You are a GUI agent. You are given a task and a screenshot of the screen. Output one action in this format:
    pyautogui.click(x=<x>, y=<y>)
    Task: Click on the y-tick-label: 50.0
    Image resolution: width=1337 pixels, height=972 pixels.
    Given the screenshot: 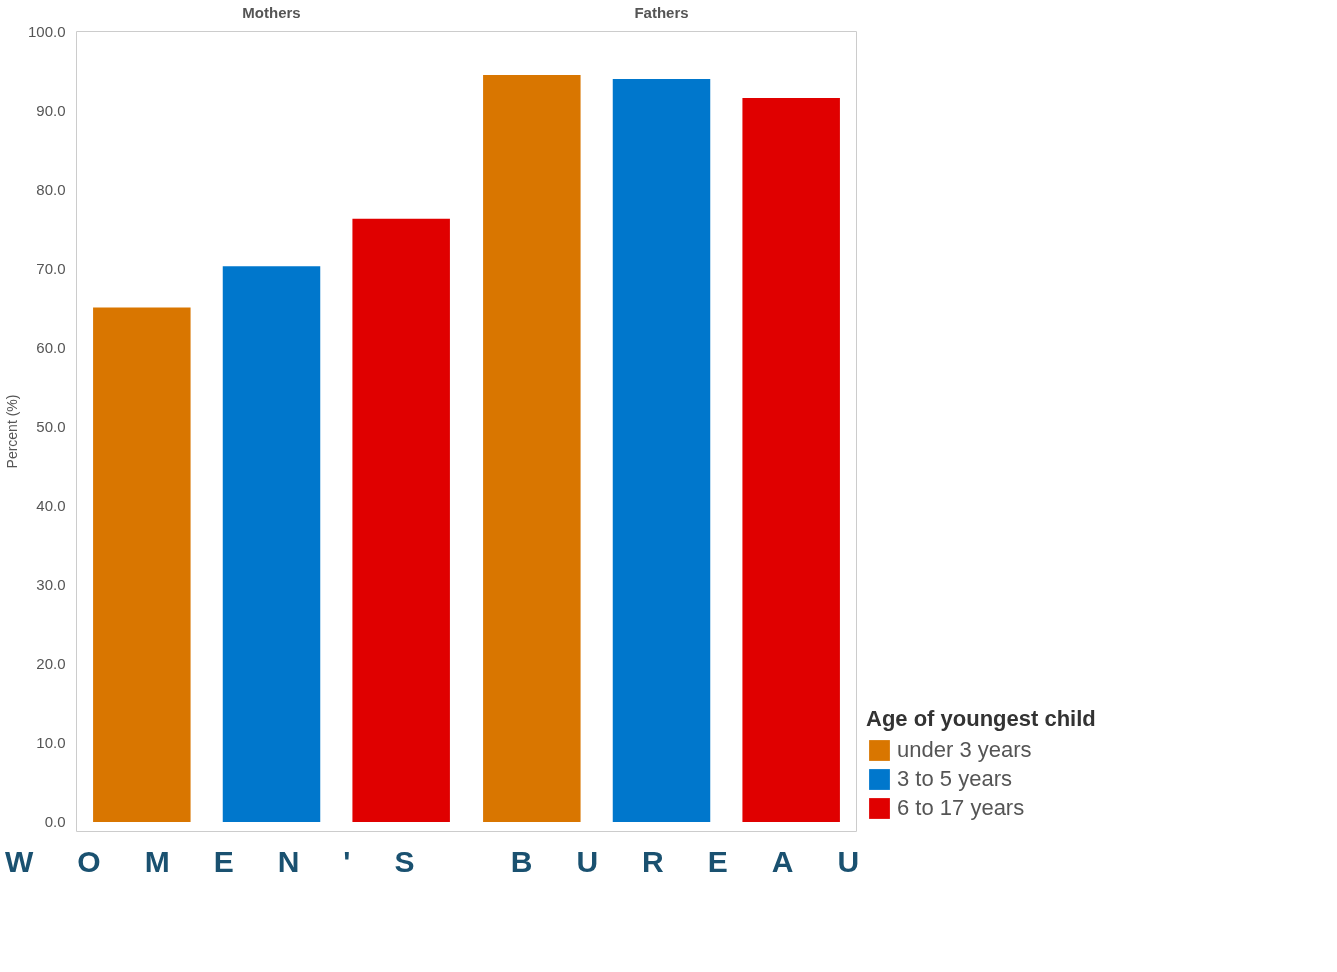 What is the action you would take?
    pyautogui.click(x=51, y=426)
    